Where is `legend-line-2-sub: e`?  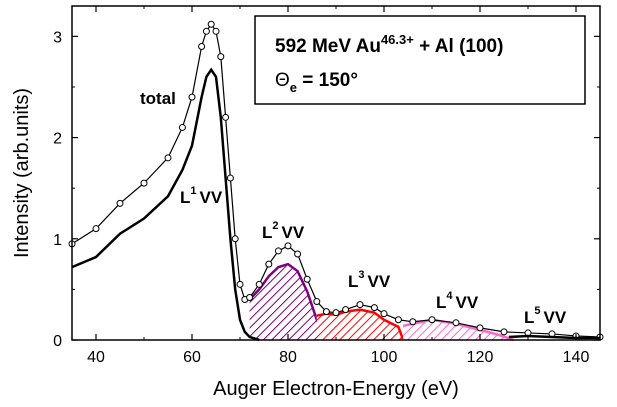 legend-line-2-sub: e is located at coordinates (293, 87).